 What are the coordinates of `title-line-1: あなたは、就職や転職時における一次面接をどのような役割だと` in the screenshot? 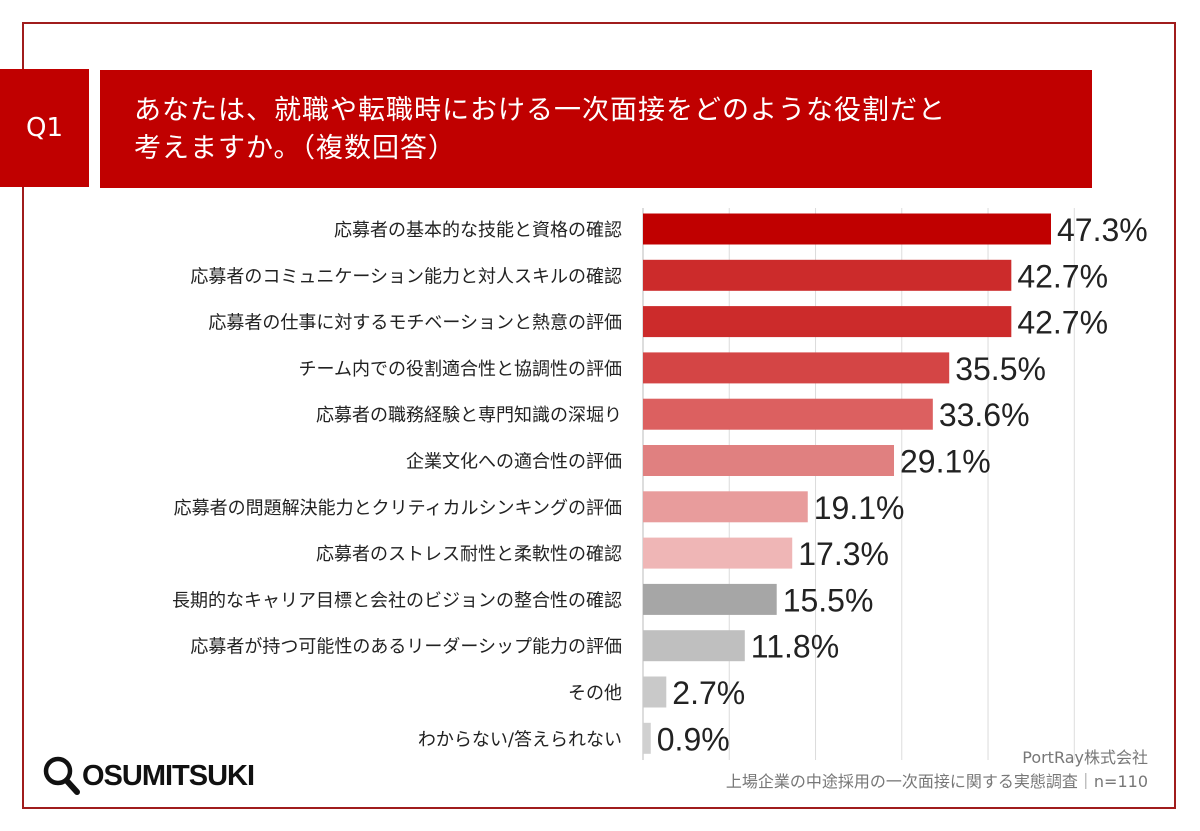 It's located at (540, 110).